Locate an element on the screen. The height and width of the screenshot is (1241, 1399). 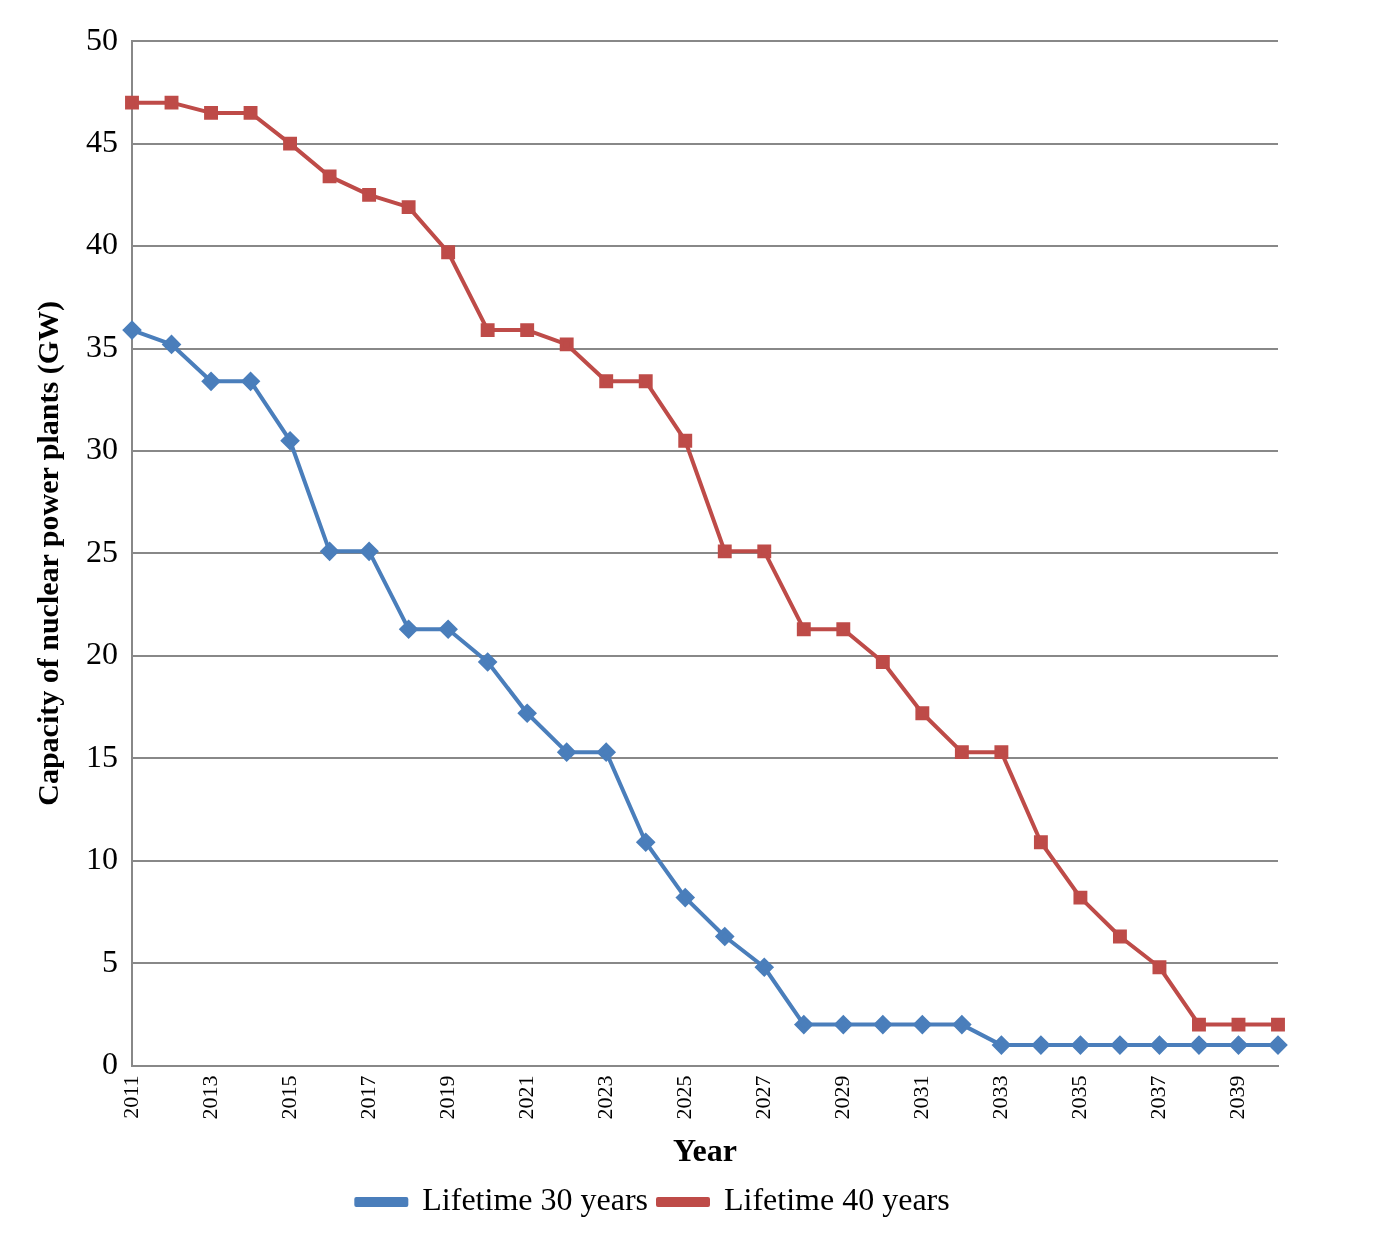
y-tick-label: 10 is located at coordinates (102, 858).